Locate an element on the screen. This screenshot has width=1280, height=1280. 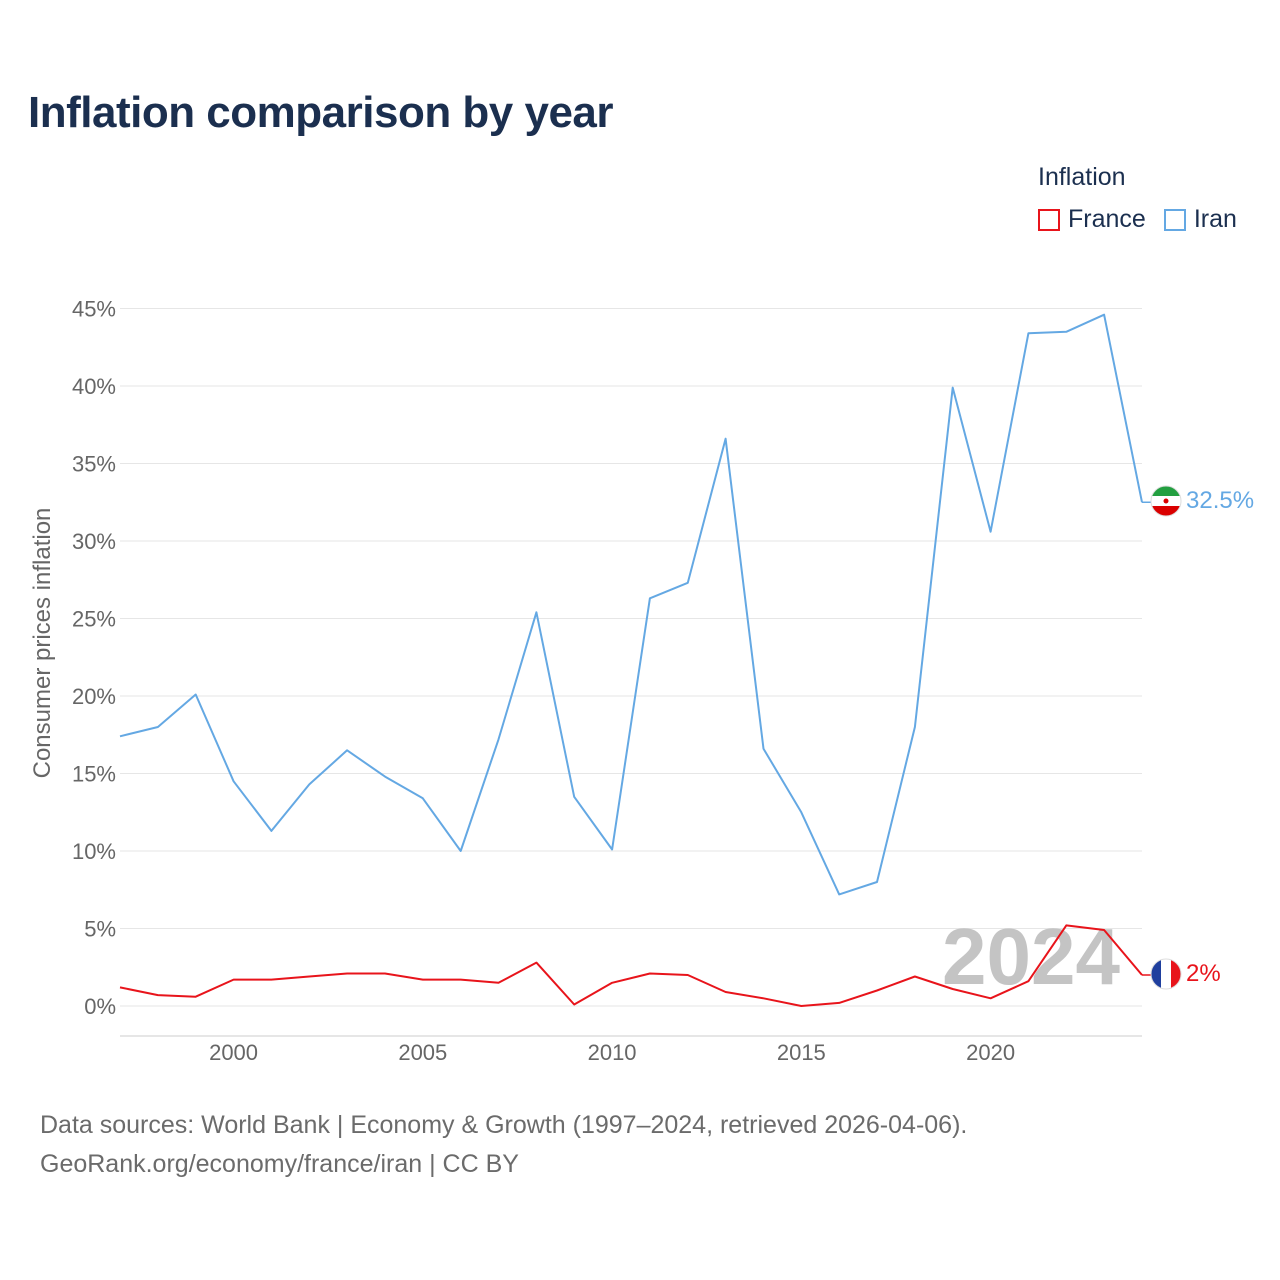
y-tick-label: 20% is located at coordinates (94, 696).